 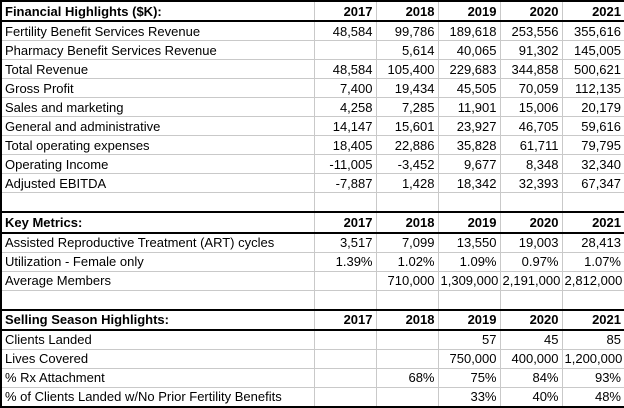 I want to click on row-label: Clients Landed, so click(x=157, y=339).